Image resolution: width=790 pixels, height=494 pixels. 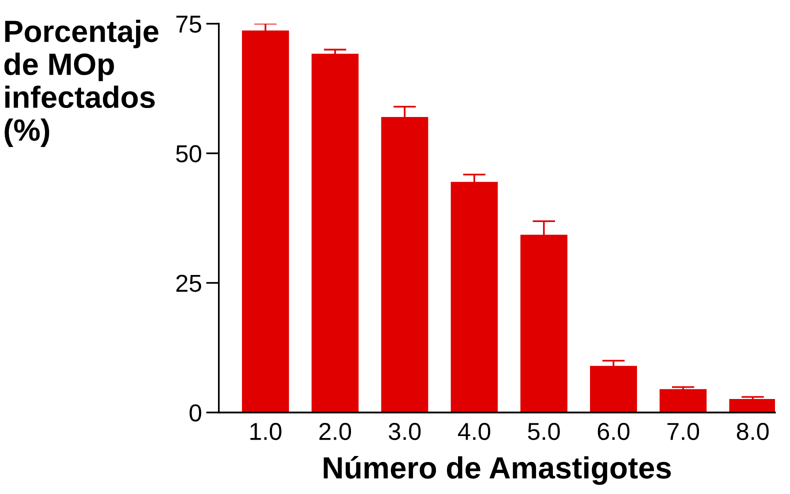 What do you see at coordinates (335, 431) in the screenshot?
I see `x-tick-label: 2.0` at bounding box center [335, 431].